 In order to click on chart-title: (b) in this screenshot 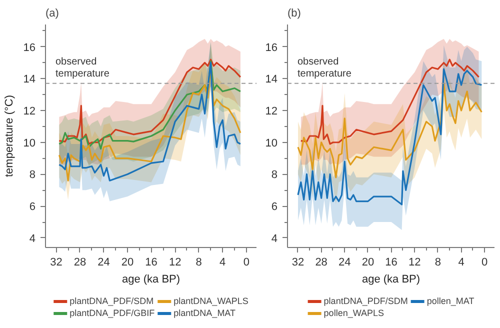, I will do `click(294, 14)`.